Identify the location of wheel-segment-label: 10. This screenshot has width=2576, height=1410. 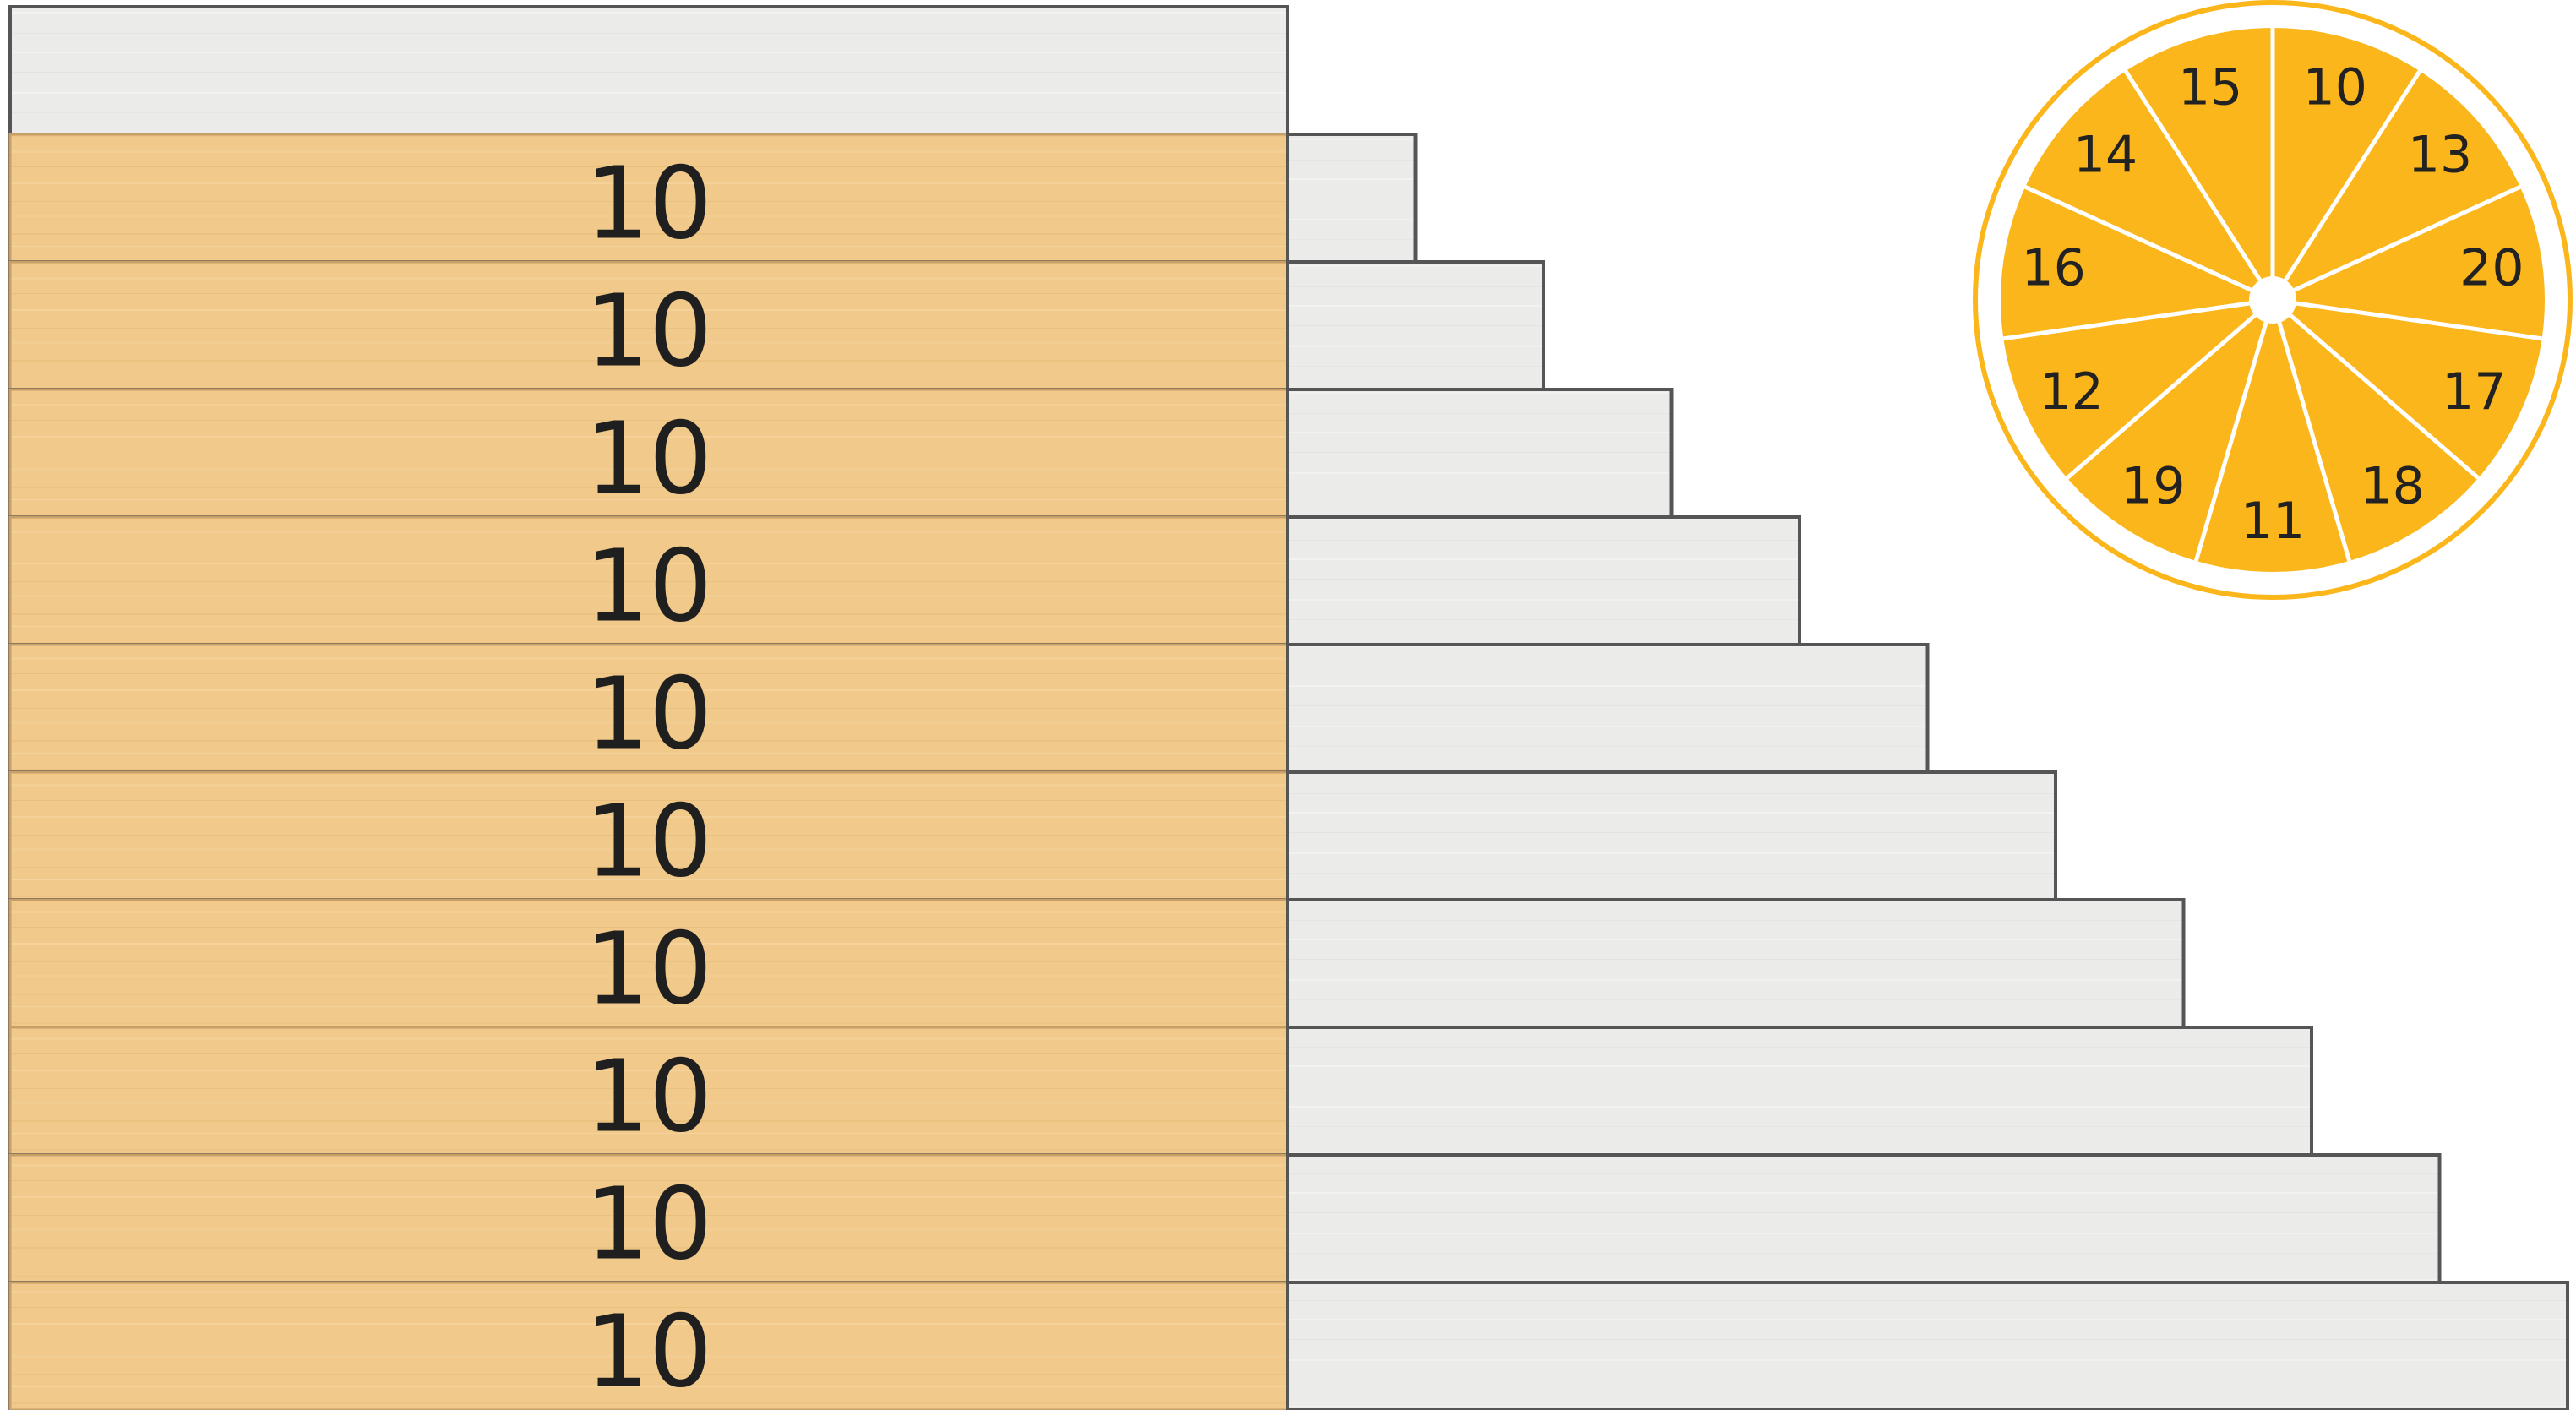
(2335, 87).